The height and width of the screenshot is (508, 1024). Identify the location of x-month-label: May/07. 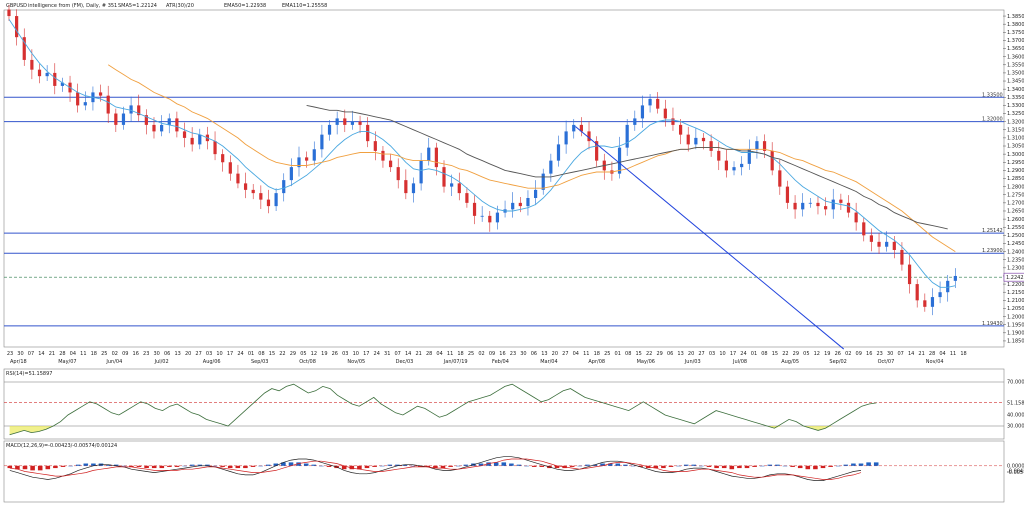
(67, 362).